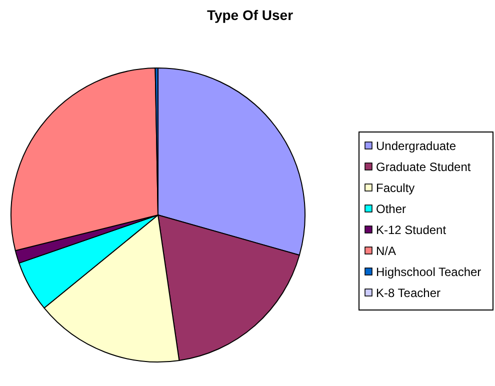  I want to click on legend-label: Highschool Teacher, so click(429, 272).